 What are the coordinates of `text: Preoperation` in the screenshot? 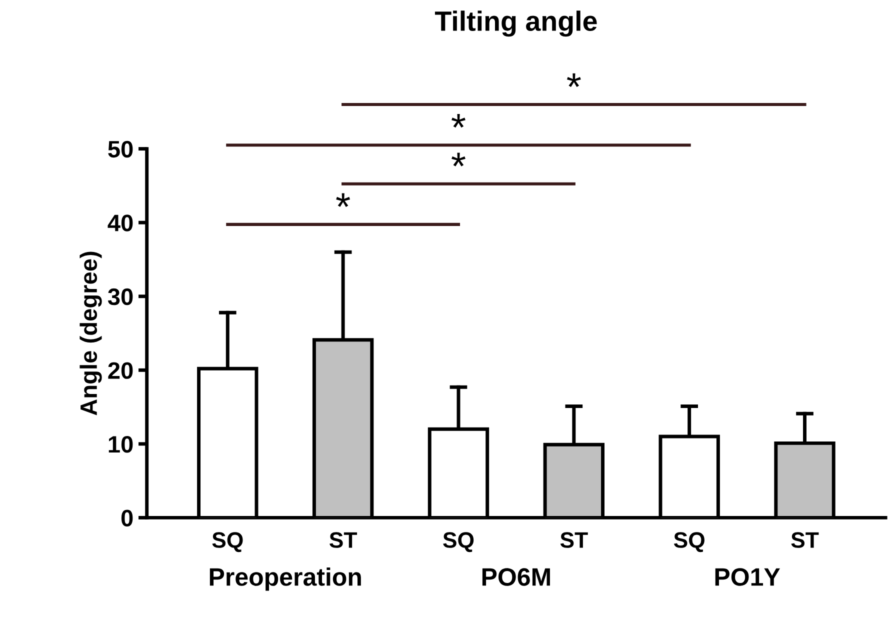 It's located at (285, 579).